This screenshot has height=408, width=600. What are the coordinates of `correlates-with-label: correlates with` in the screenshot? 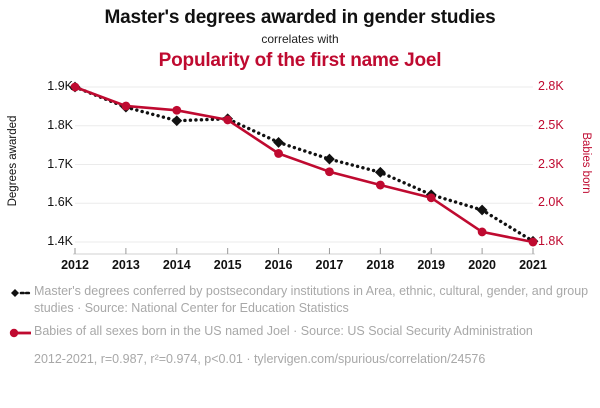 It's located at (300, 39).